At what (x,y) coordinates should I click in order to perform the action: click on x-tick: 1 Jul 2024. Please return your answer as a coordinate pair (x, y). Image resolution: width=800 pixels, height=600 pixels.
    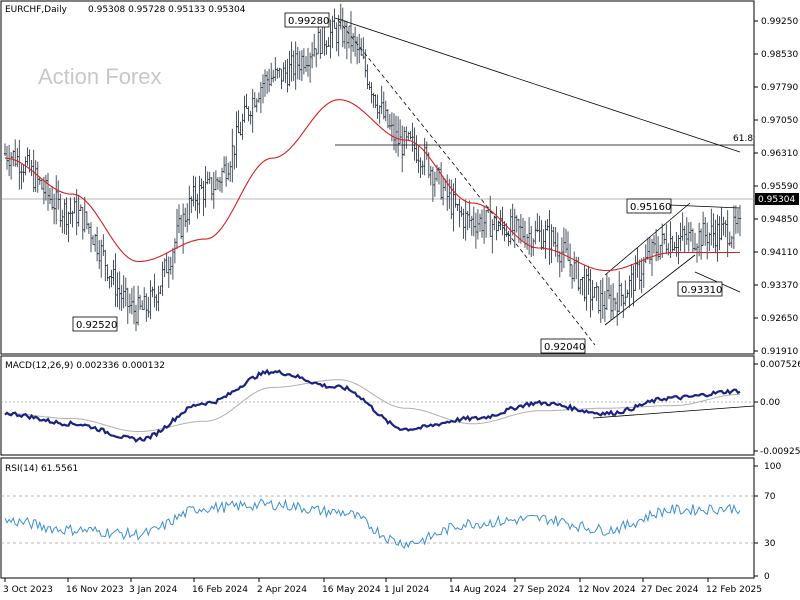
    Looking at the image, I should click on (406, 590).